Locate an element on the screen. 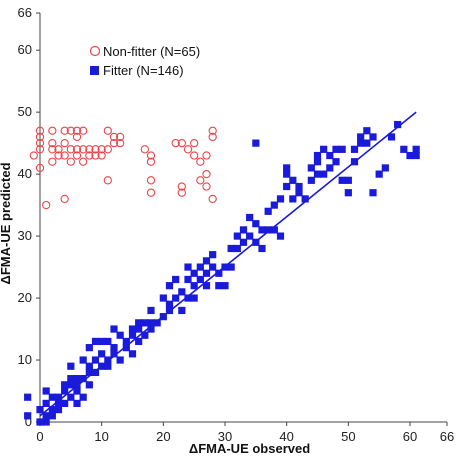  x-tick-label: 40 is located at coordinates (286, 436).